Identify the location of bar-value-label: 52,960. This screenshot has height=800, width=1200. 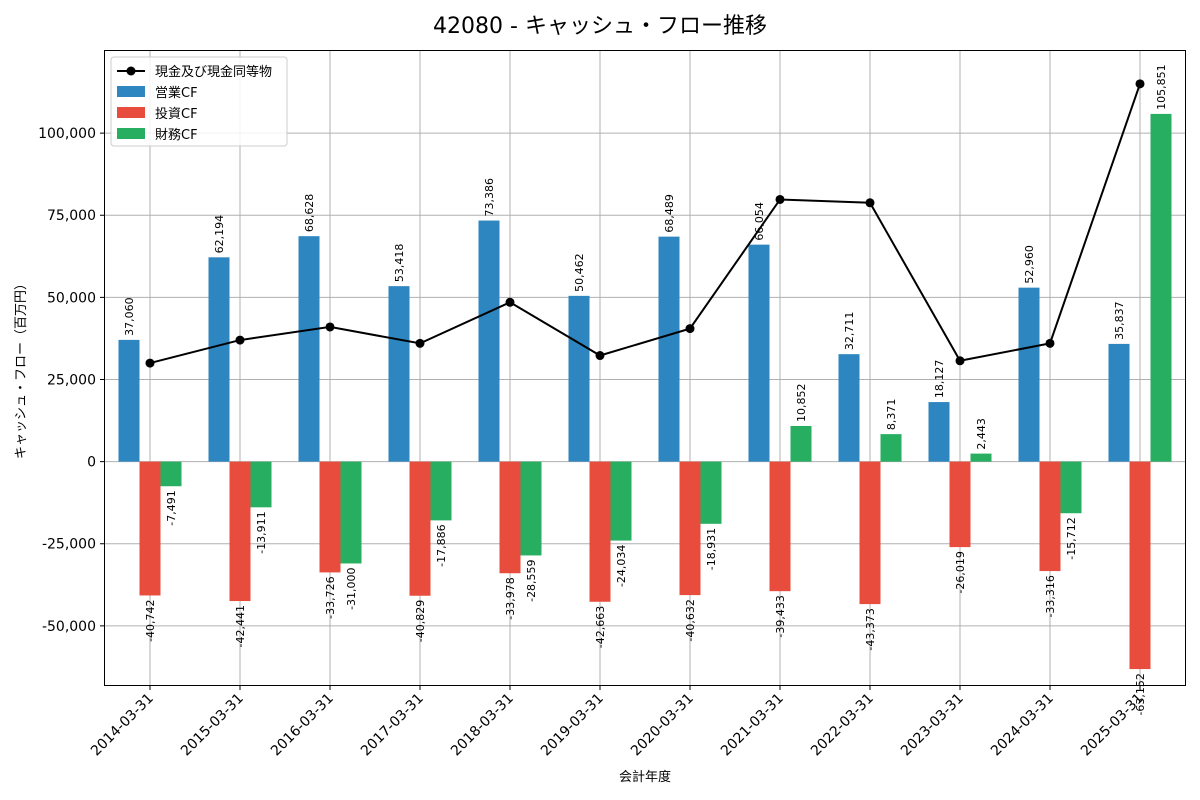
(1029, 264).